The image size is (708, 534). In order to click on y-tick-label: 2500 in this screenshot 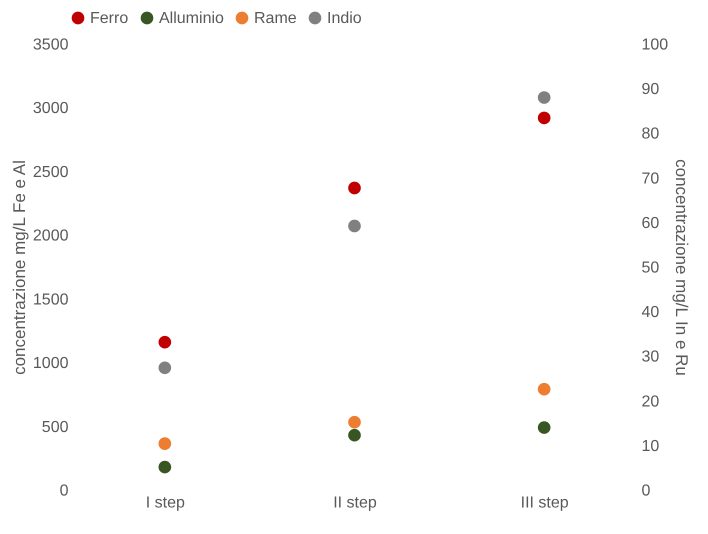, I will do `click(50, 172)`.